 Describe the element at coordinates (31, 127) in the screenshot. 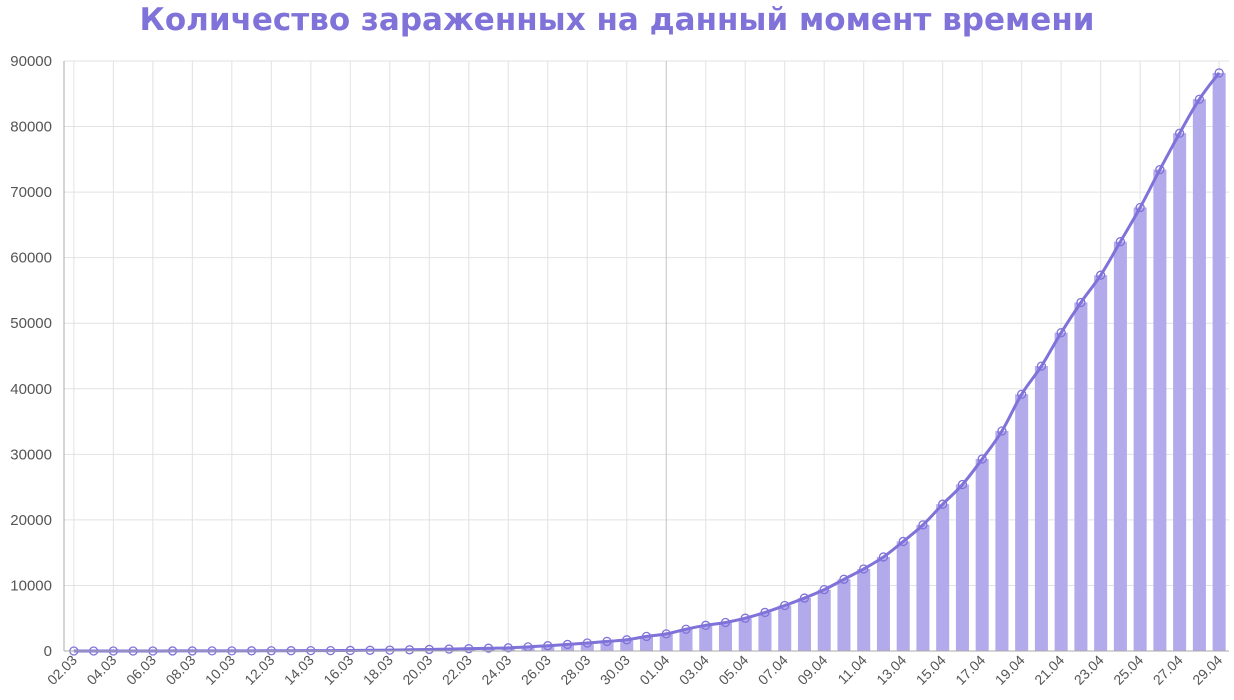

I see `y-tick-label: 80000` at that location.